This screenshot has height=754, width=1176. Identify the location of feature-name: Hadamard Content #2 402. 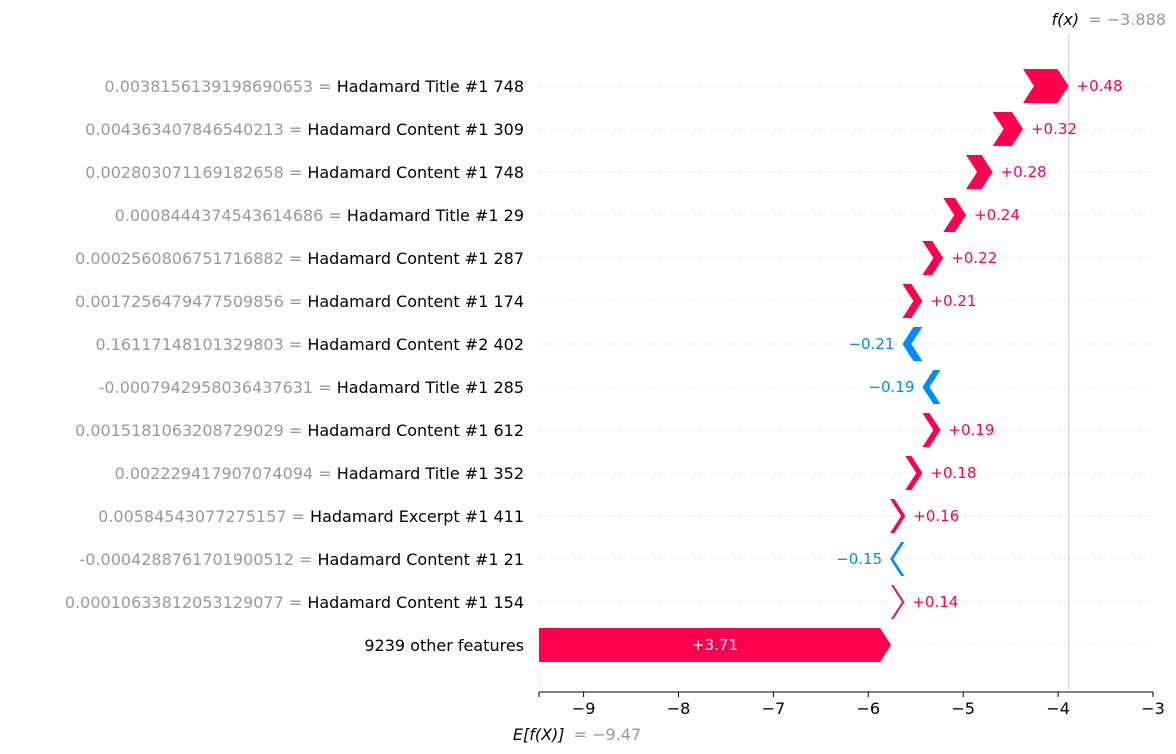
(415, 344).